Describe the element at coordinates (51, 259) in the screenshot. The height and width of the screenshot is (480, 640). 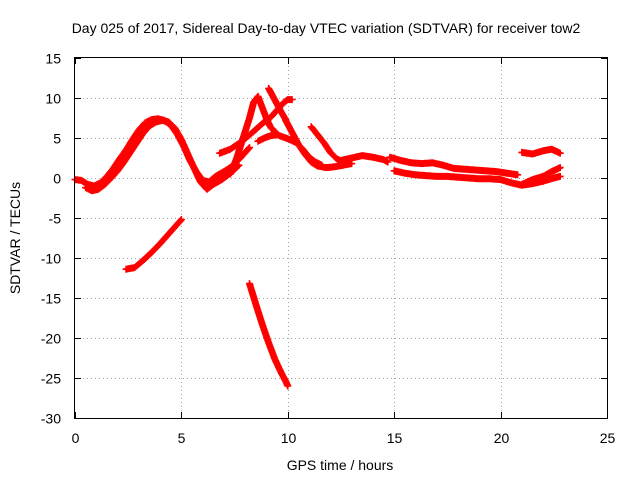
I see `y-tick-label: -10` at that location.